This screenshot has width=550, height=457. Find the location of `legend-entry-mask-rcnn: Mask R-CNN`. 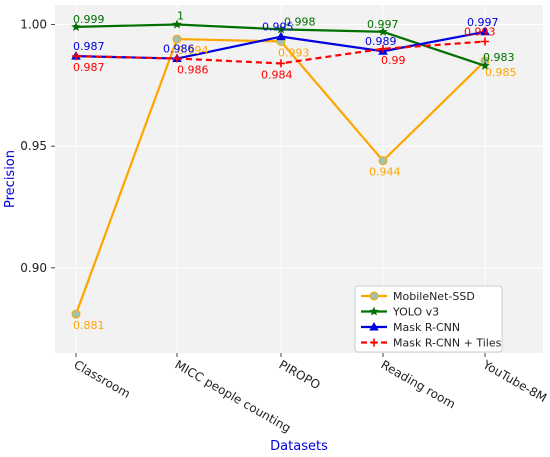

legend-entry-mask-rcnn: Mask R-CNN is located at coordinates (410, 327).